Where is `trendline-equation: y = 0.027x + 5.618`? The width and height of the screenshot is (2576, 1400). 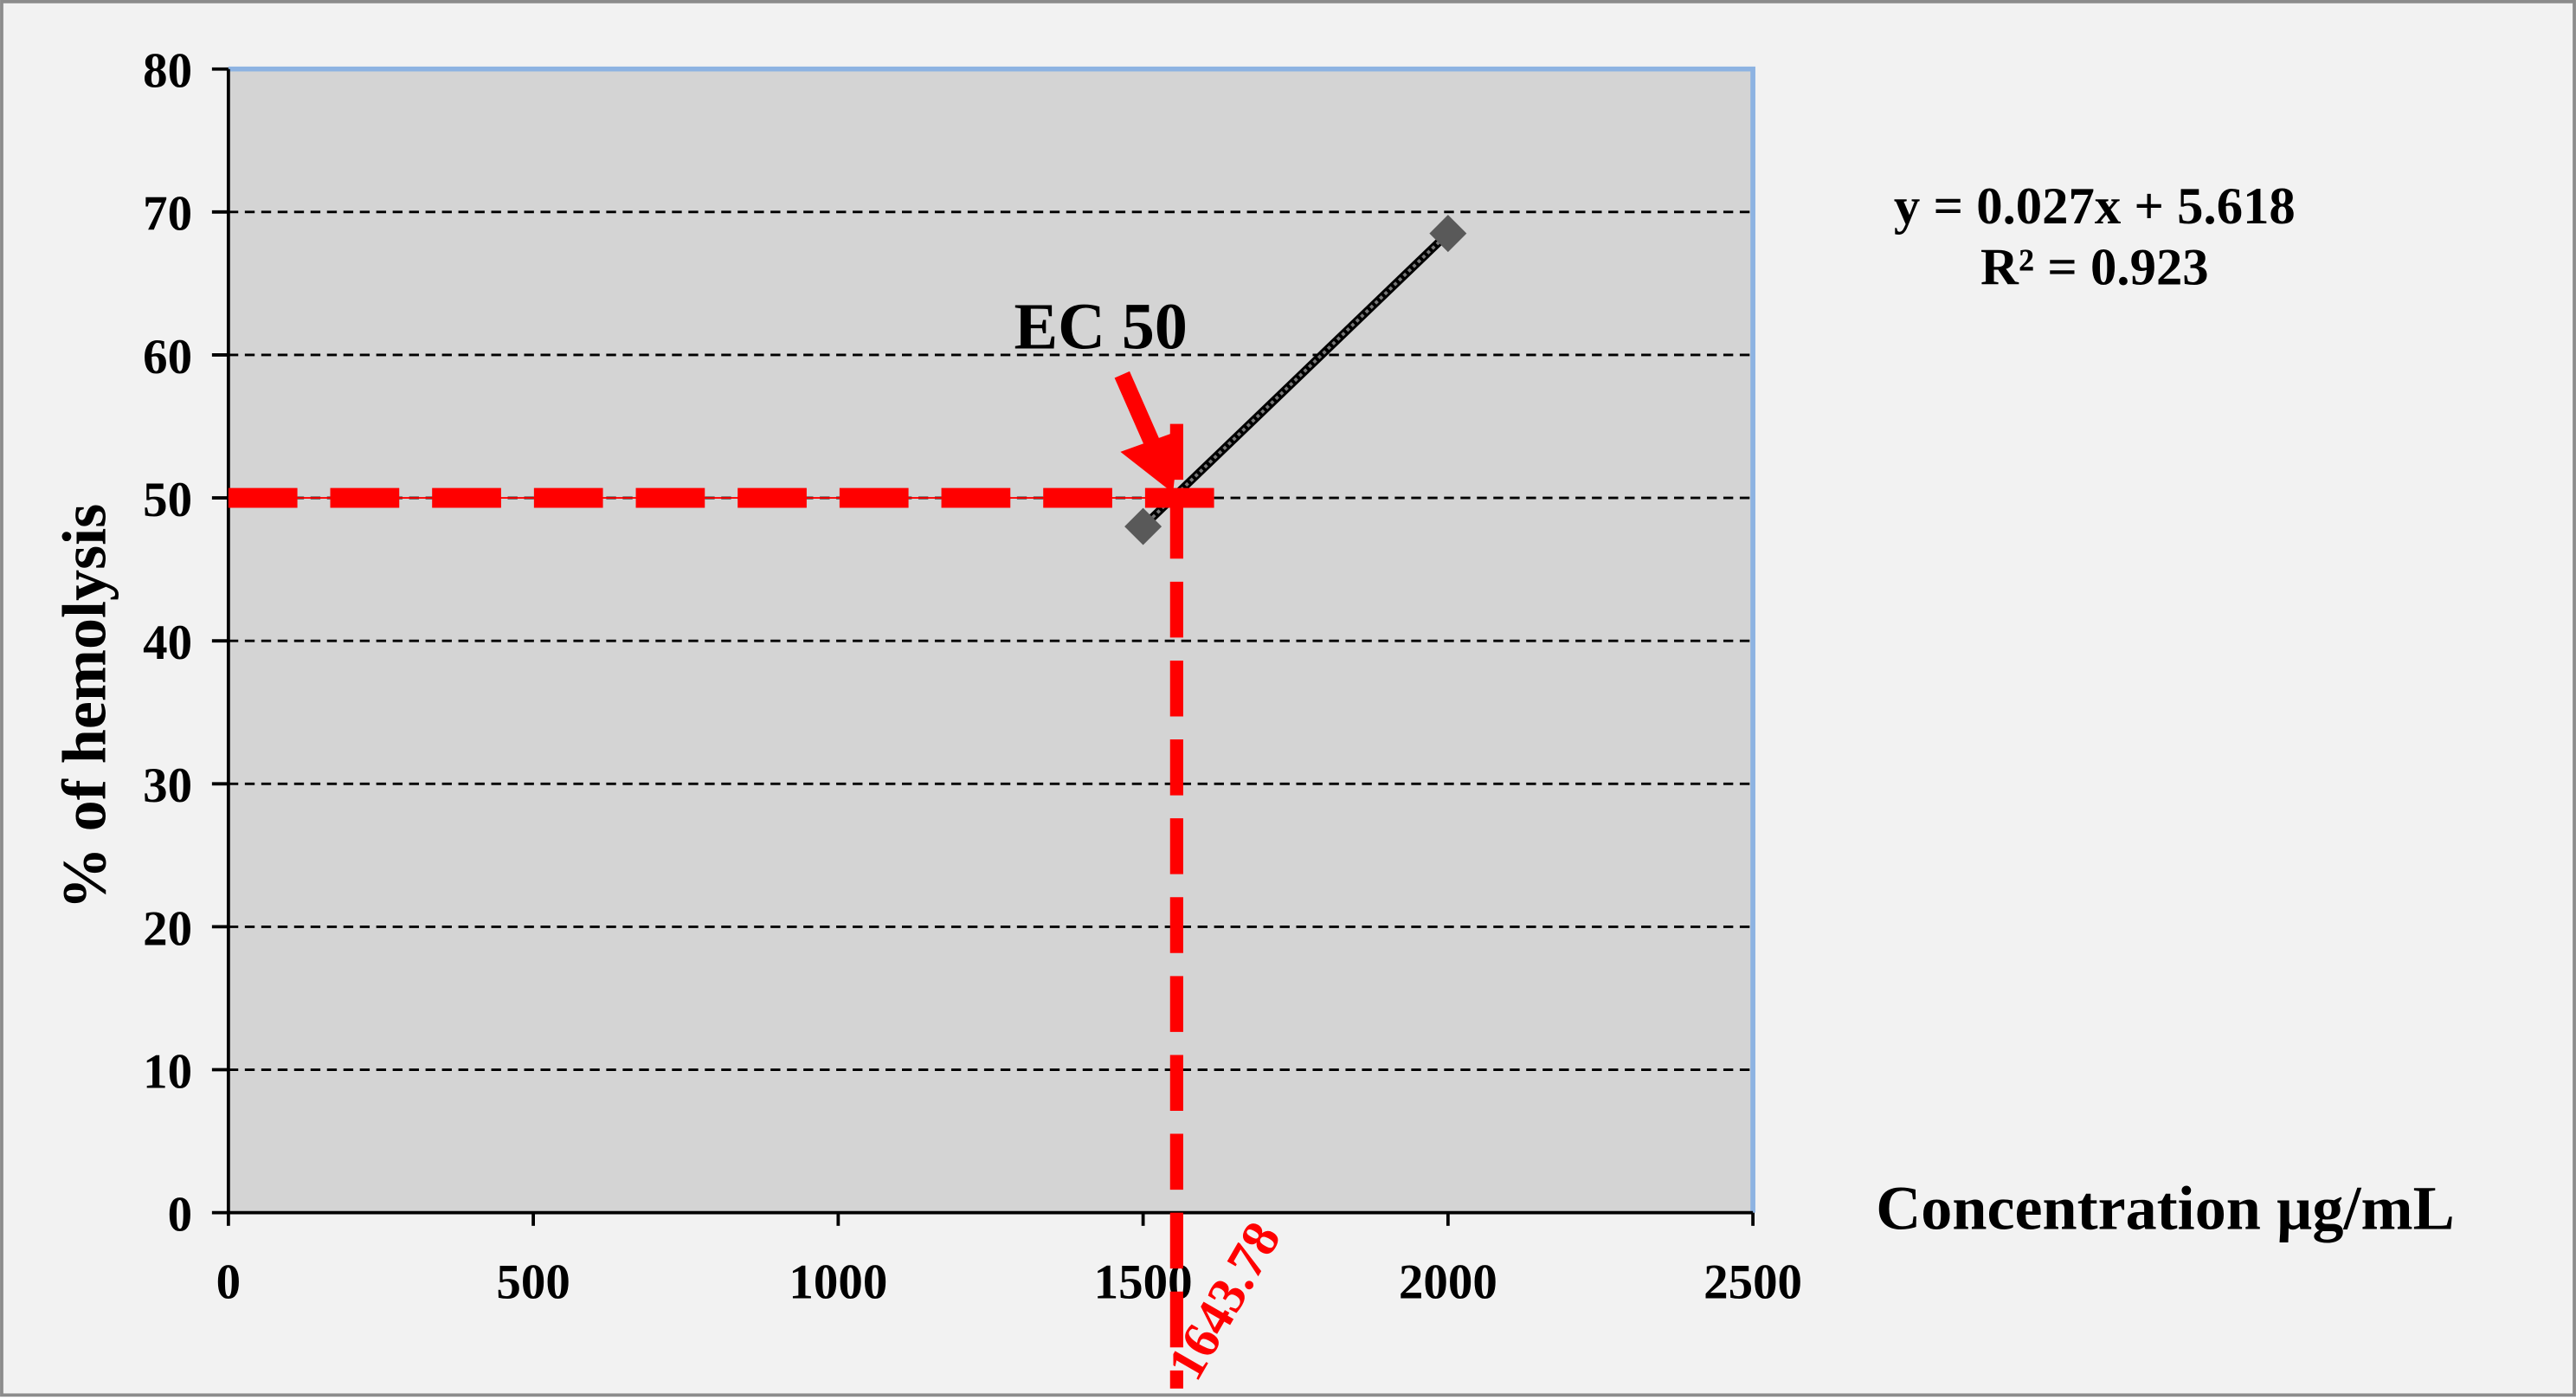 trendline-equation: y = 0.027x + 5.618 is located at coordinates (2095, 206).